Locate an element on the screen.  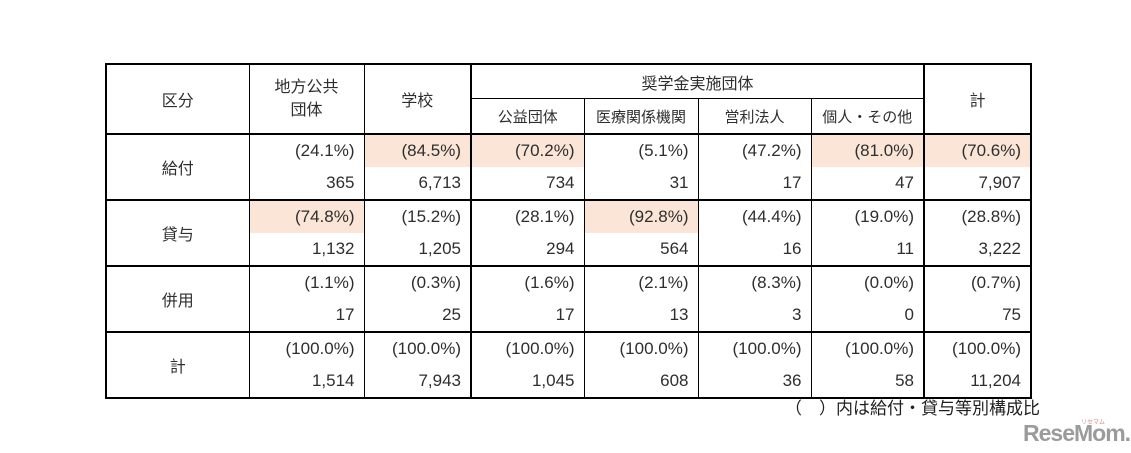
data-cell: (24.1%) 365 is located at coordinates (306, 167).